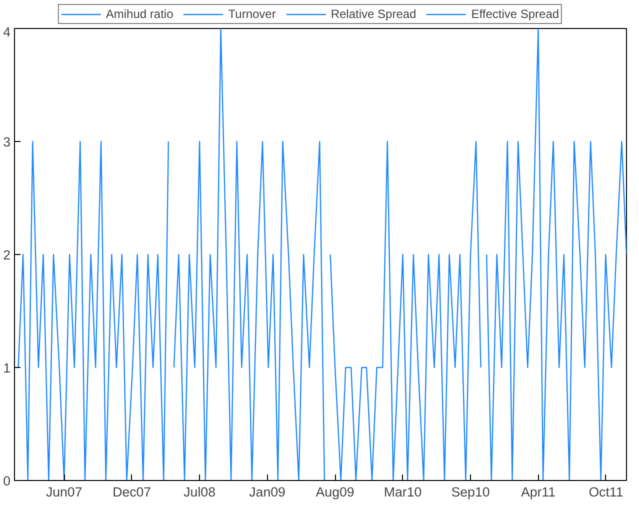 The image size is (639, 512). Describe the element at coordinates (140, 14) in the screenshot. I see `legend-label: Amihud ratio` at that location.